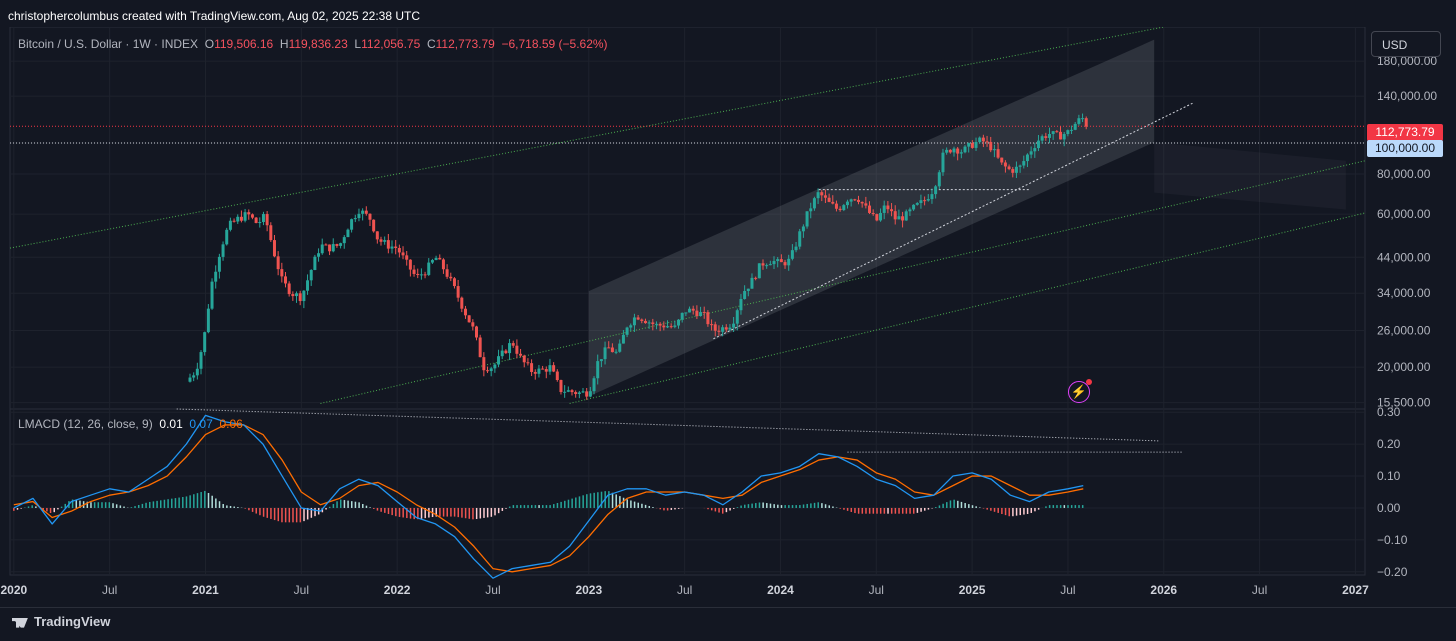 The height and width of the screenshot is (641, 1456). I want to click on time-tick-label: Jul, so click(109, 590).